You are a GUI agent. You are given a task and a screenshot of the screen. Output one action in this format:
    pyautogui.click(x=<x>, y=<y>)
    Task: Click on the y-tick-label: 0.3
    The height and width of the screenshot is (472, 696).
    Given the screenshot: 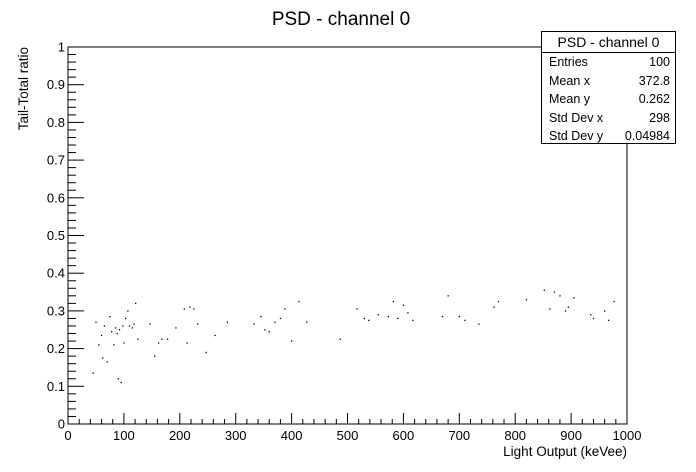 What is the action you would take?
    pyautogui.click(x=56, y=310)
    